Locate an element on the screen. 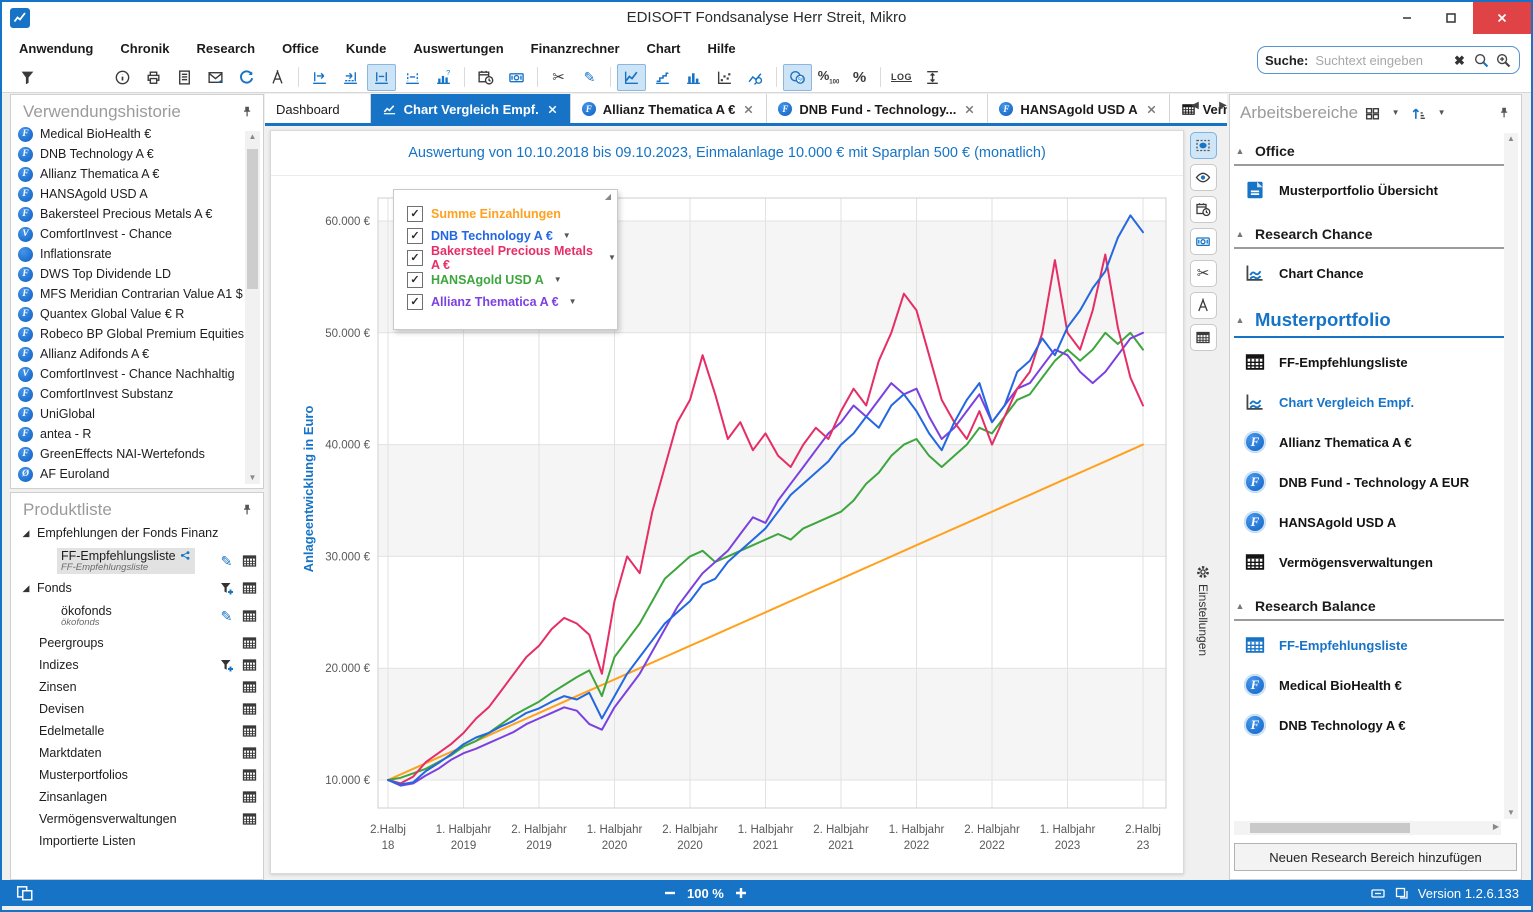  editmoney-icon: ✎ is located at coordinates (589, 77).